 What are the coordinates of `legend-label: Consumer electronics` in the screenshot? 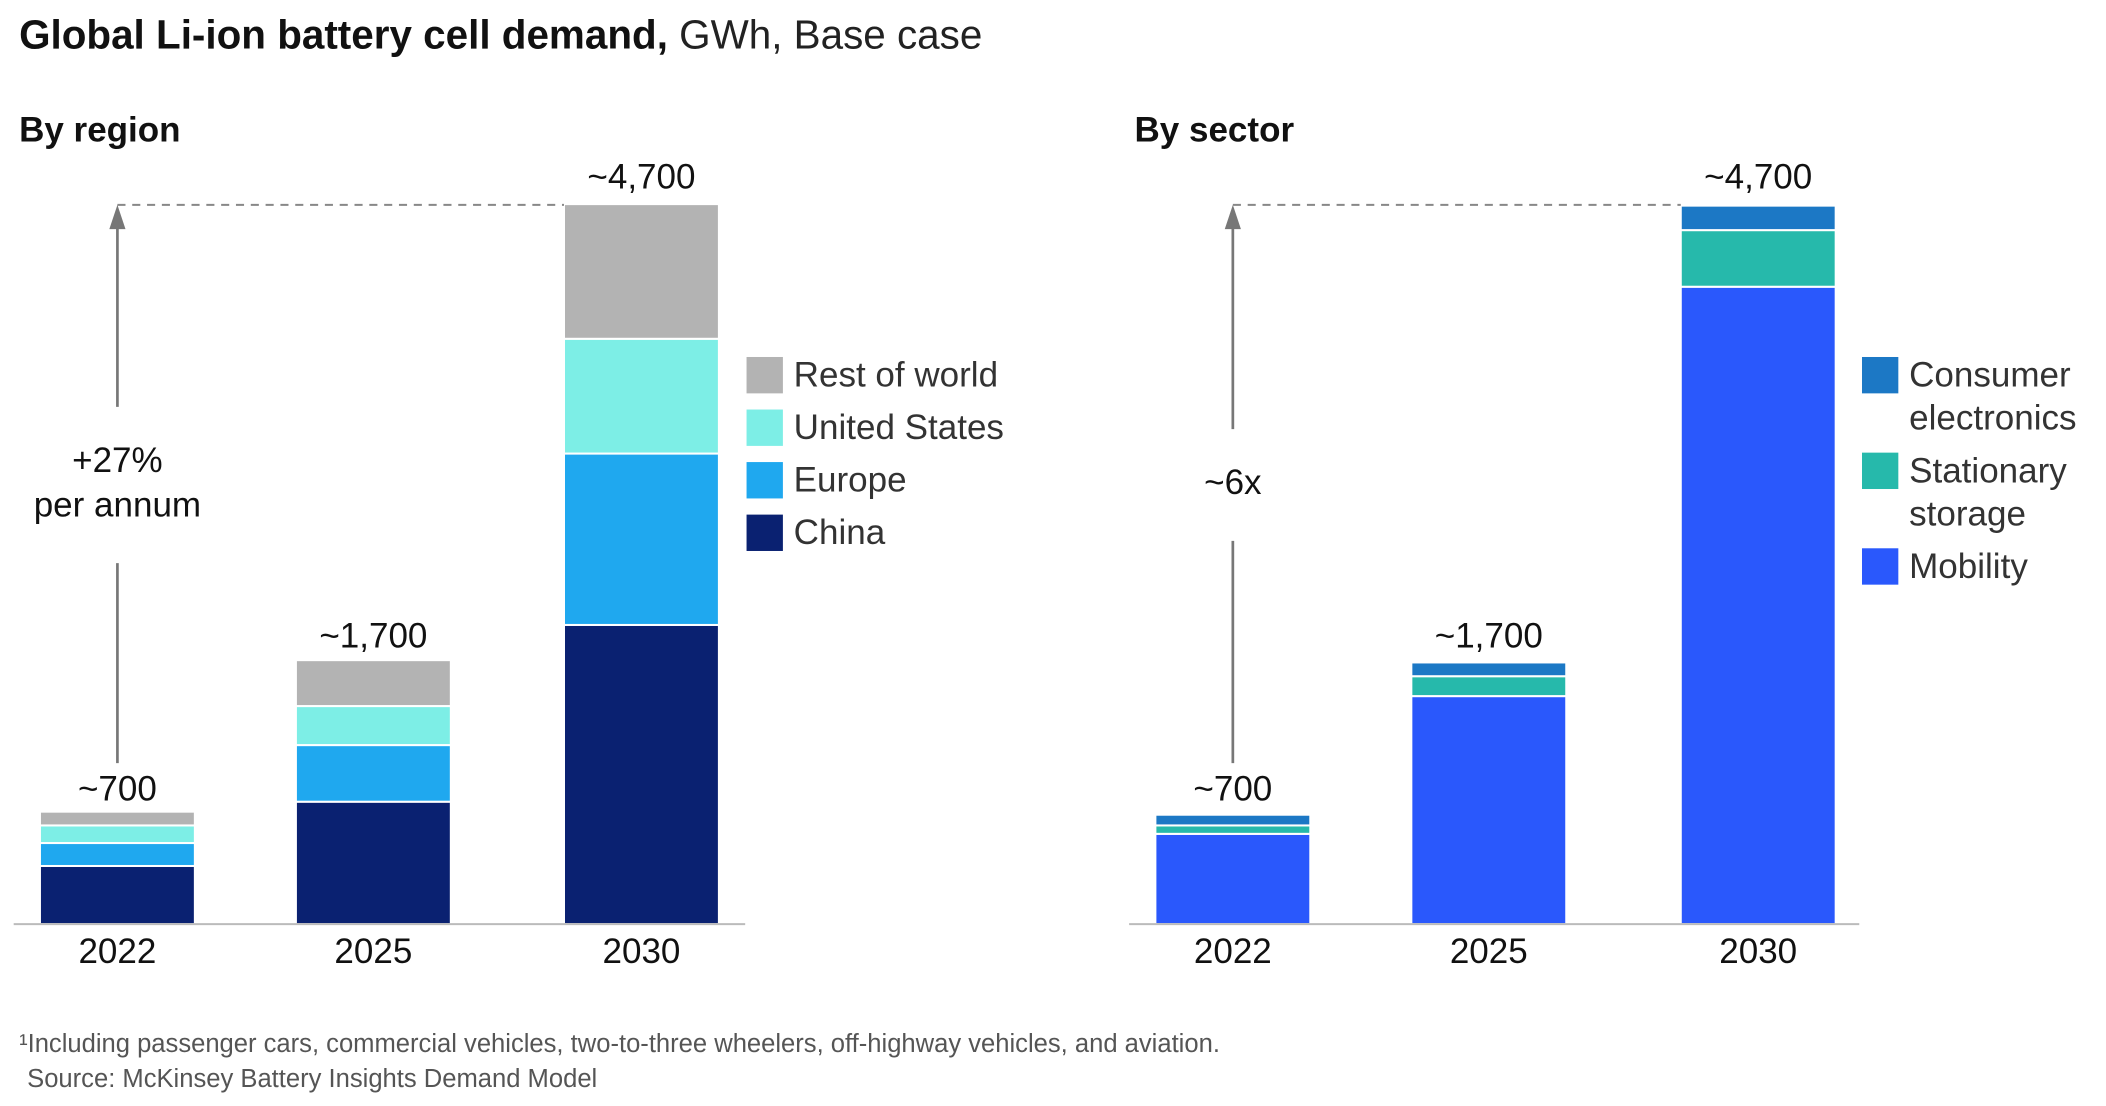 It's located at (1993, 396).